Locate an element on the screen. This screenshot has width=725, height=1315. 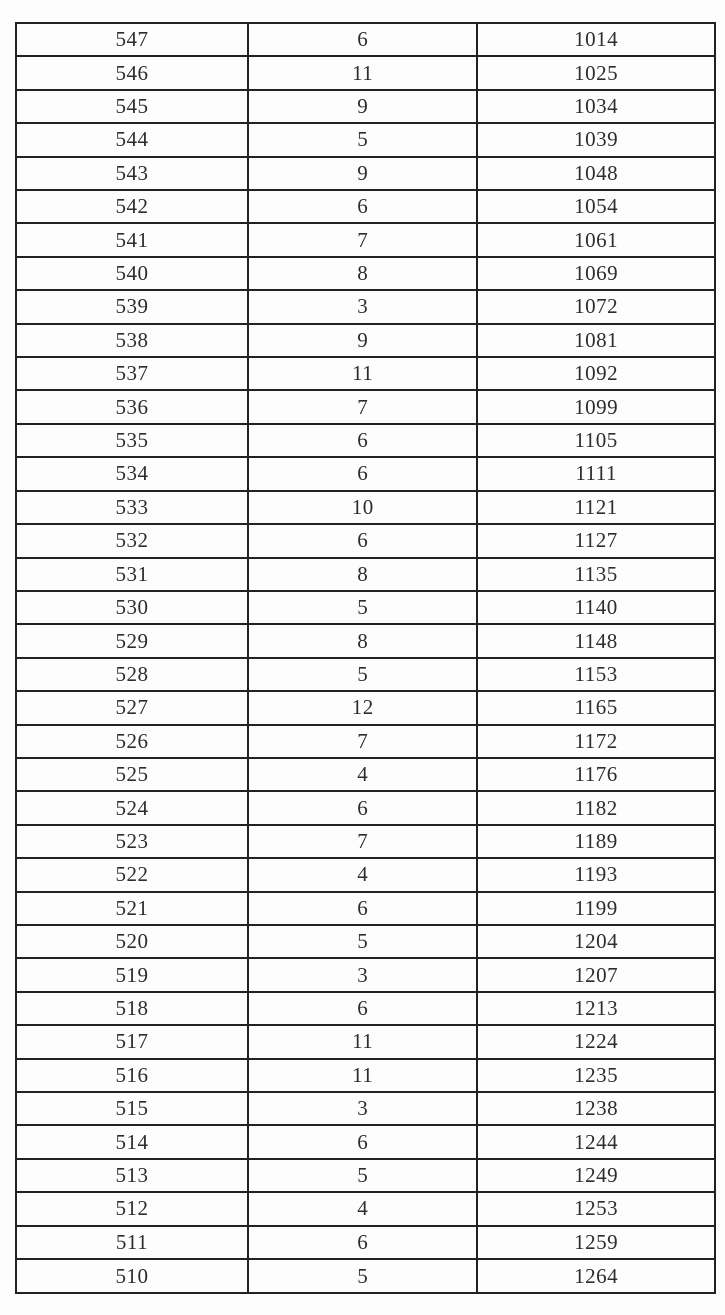
cumulative-cell: 1081 is located at coordinates (596, 340).